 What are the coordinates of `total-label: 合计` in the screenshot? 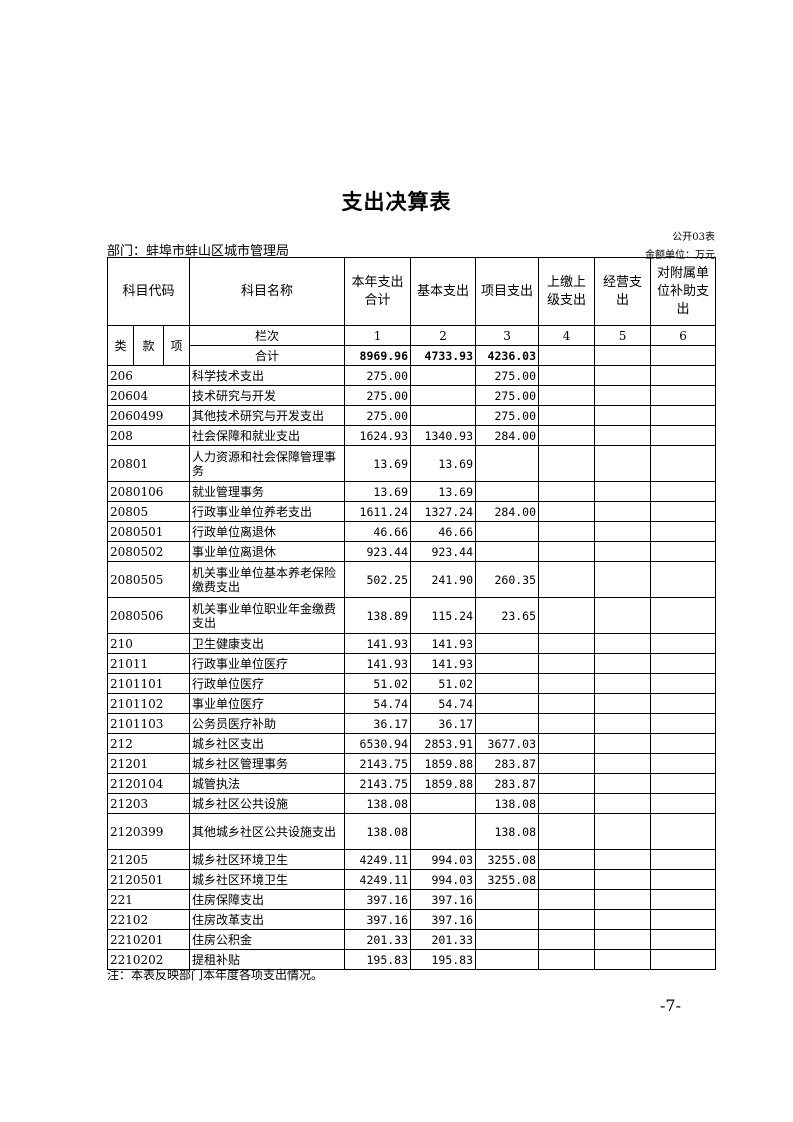 It's located at (267, 355).